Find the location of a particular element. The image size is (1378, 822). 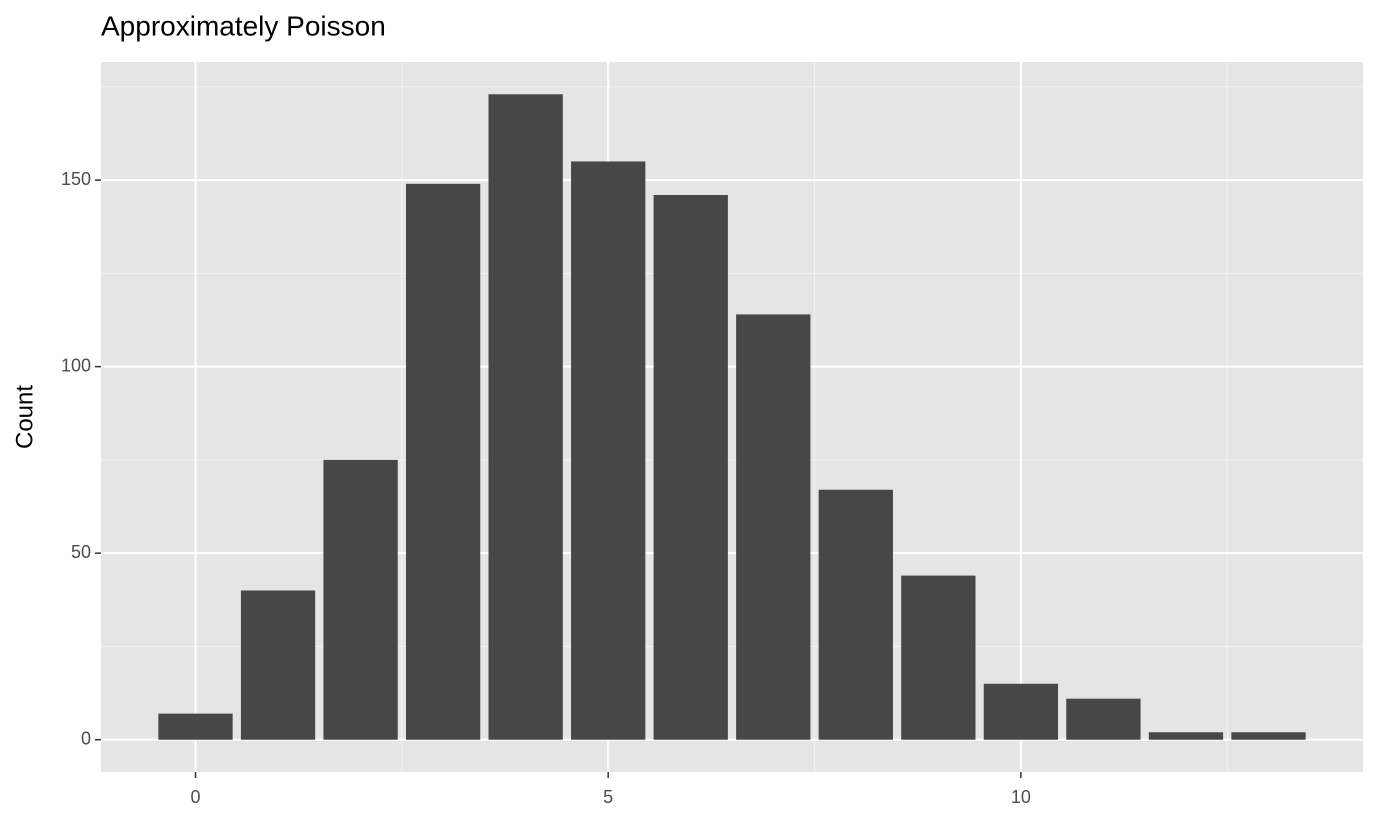

x-tick-label: 10 is located at coordinates (1021, 797).